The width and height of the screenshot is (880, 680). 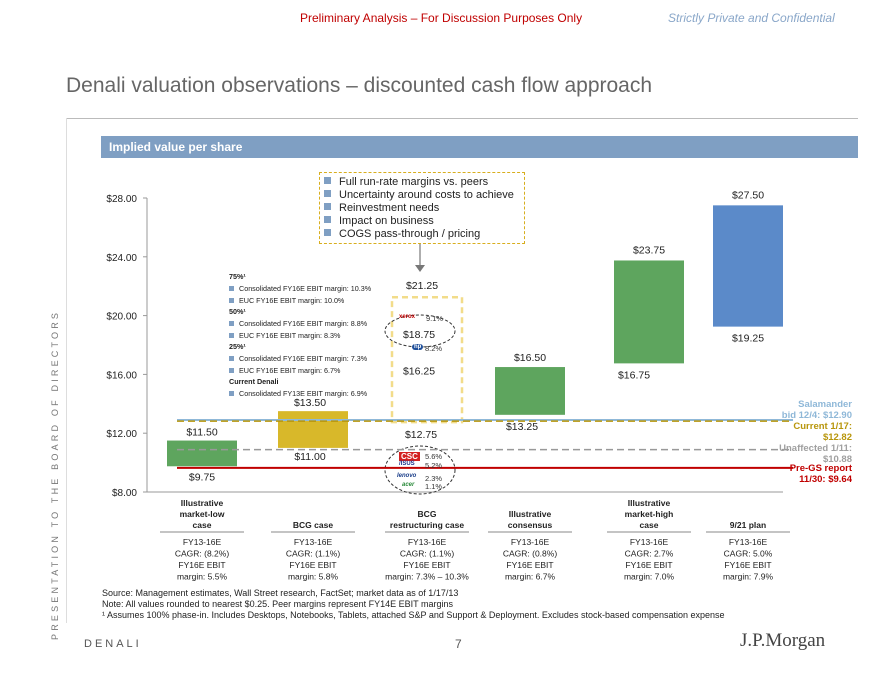 What do you see at coordinates (479, 147) in the screenshot?
I see `section-header-bar: Implied value per share` at bounding box center [479, 147].